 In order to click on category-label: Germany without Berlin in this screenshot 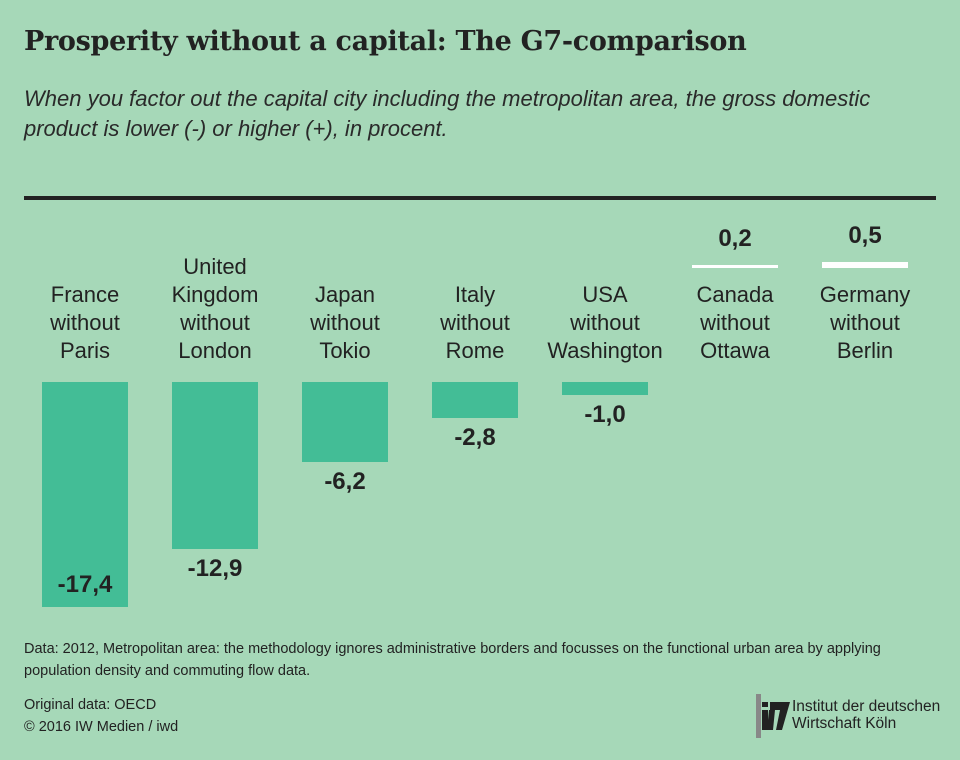, I will do `click(865, 323)`.